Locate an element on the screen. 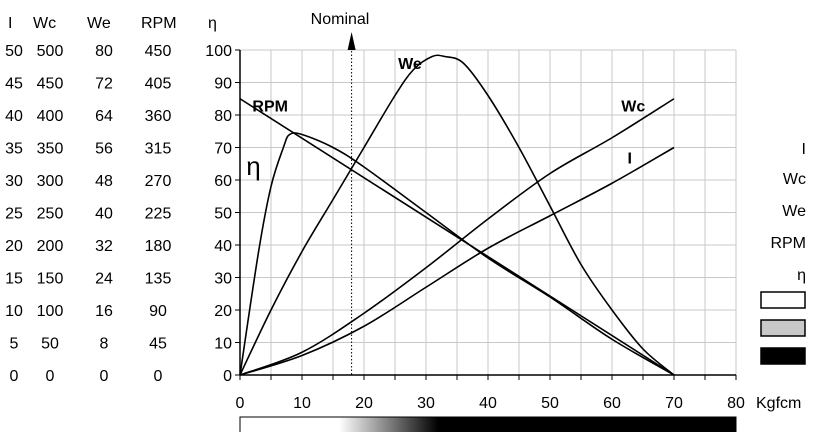  scale-value-we: 48 is located at coordinates (104, 181).